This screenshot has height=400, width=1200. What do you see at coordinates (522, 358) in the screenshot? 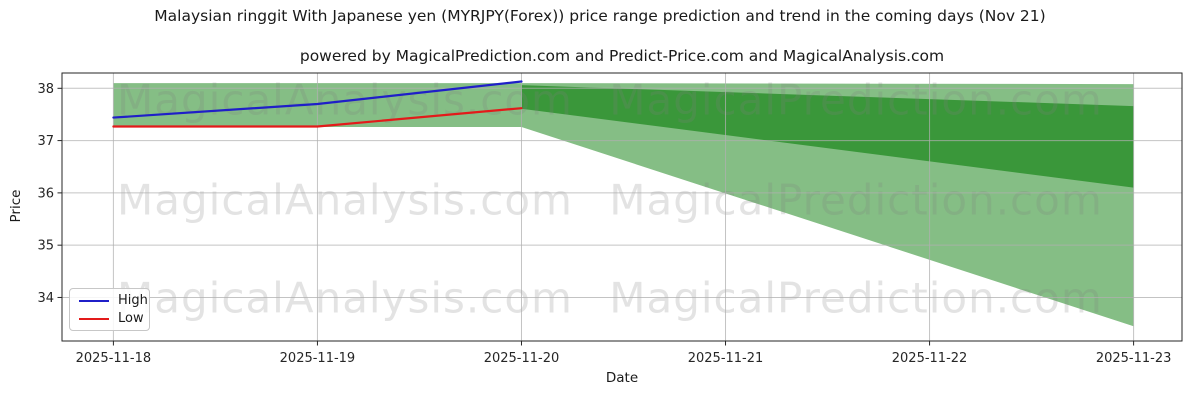
I see `x-tick-label: 2025-11-20` at bounding box center [522, 358].